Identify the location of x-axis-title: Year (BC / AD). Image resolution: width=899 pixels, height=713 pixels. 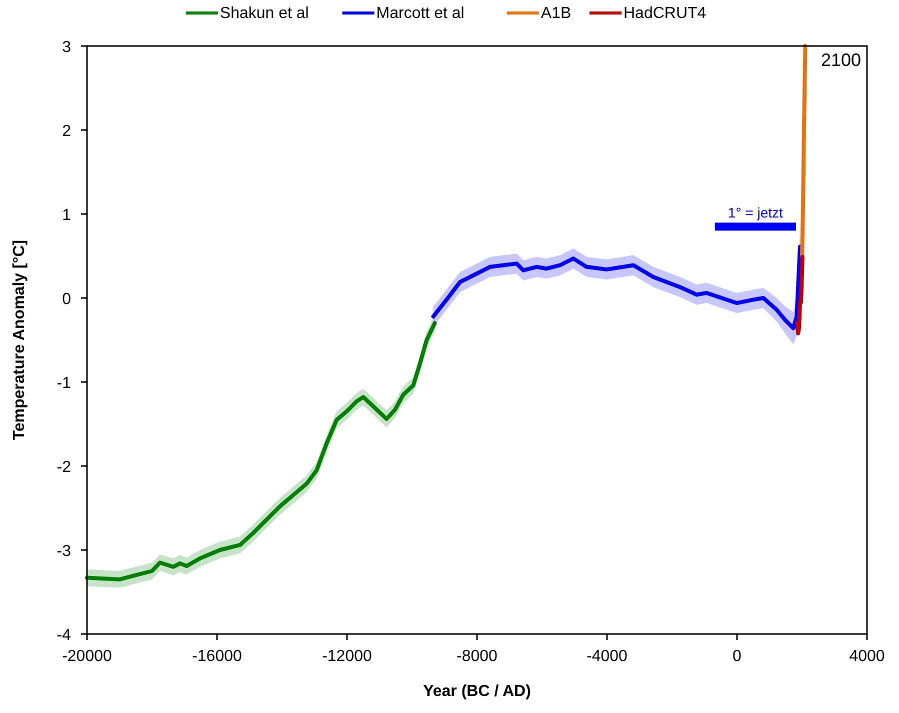
(477, 691).